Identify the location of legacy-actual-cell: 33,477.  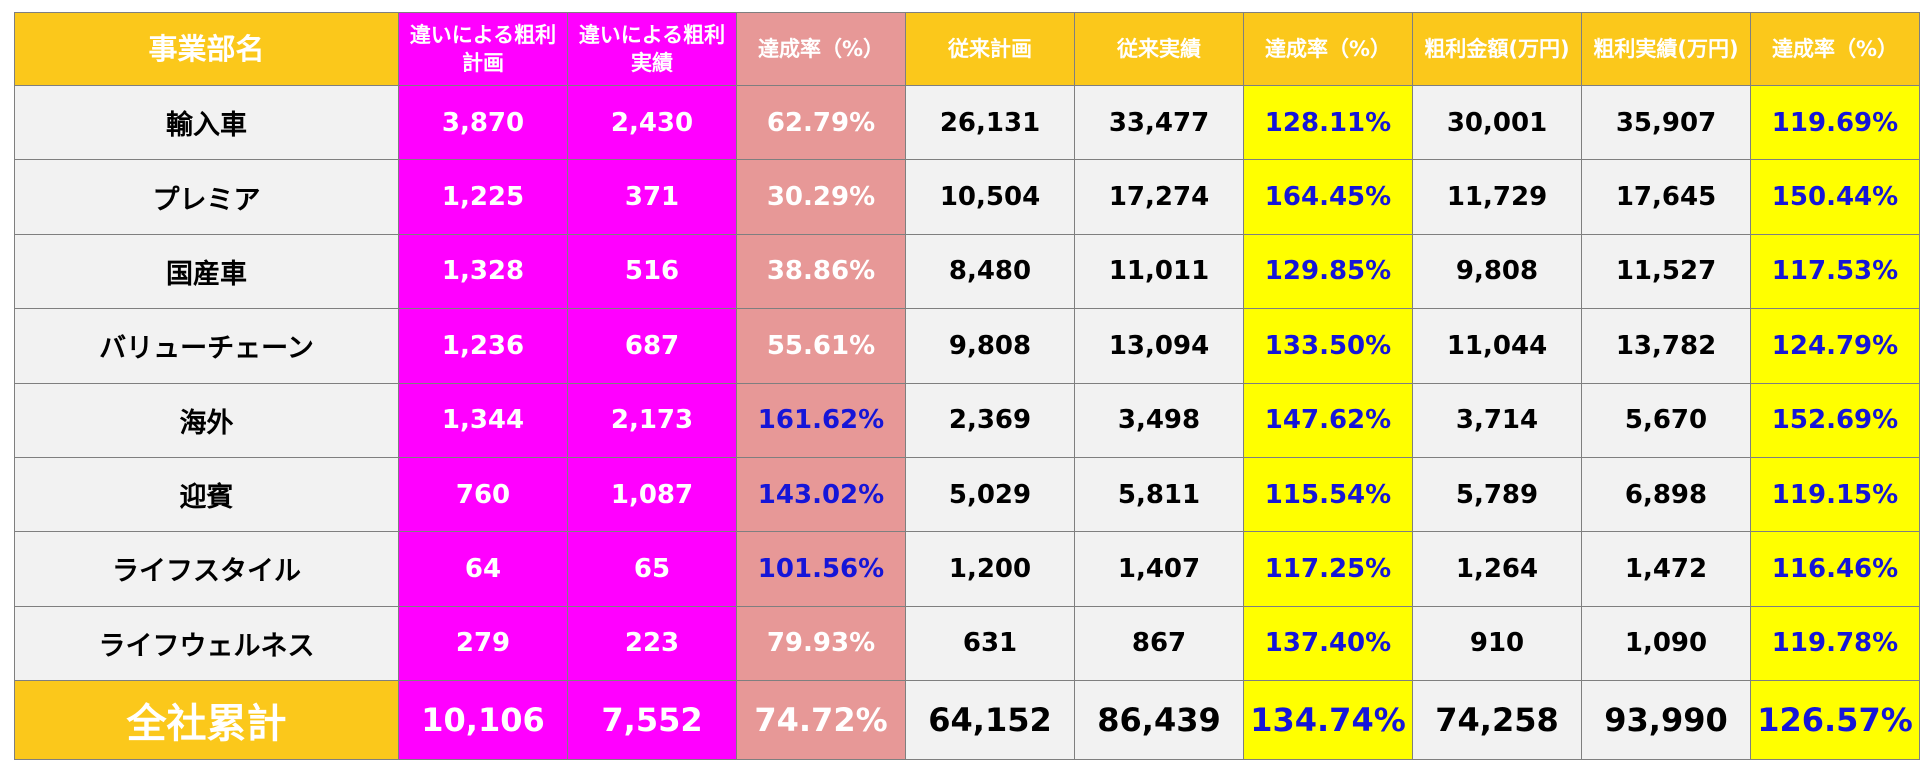
(1159, 122).